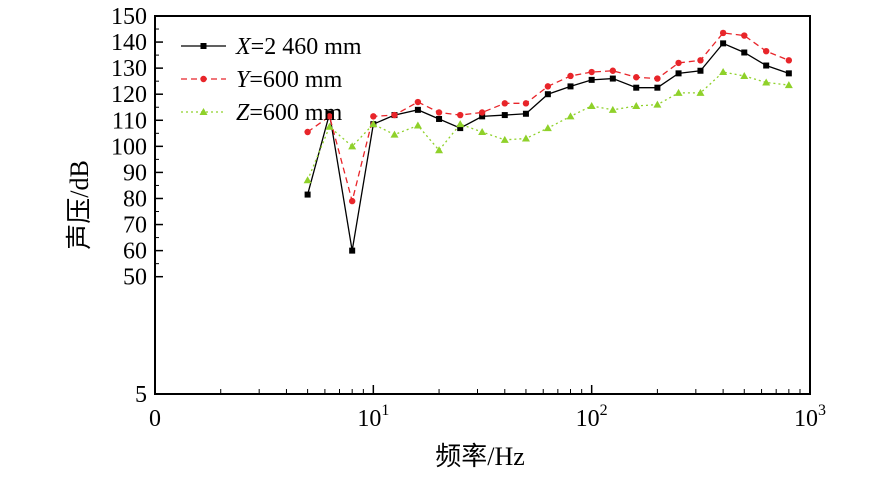  Describe the element at coordinates (822, 410) in the screenshot. I see `x-tick-exponent: 3` at that location.